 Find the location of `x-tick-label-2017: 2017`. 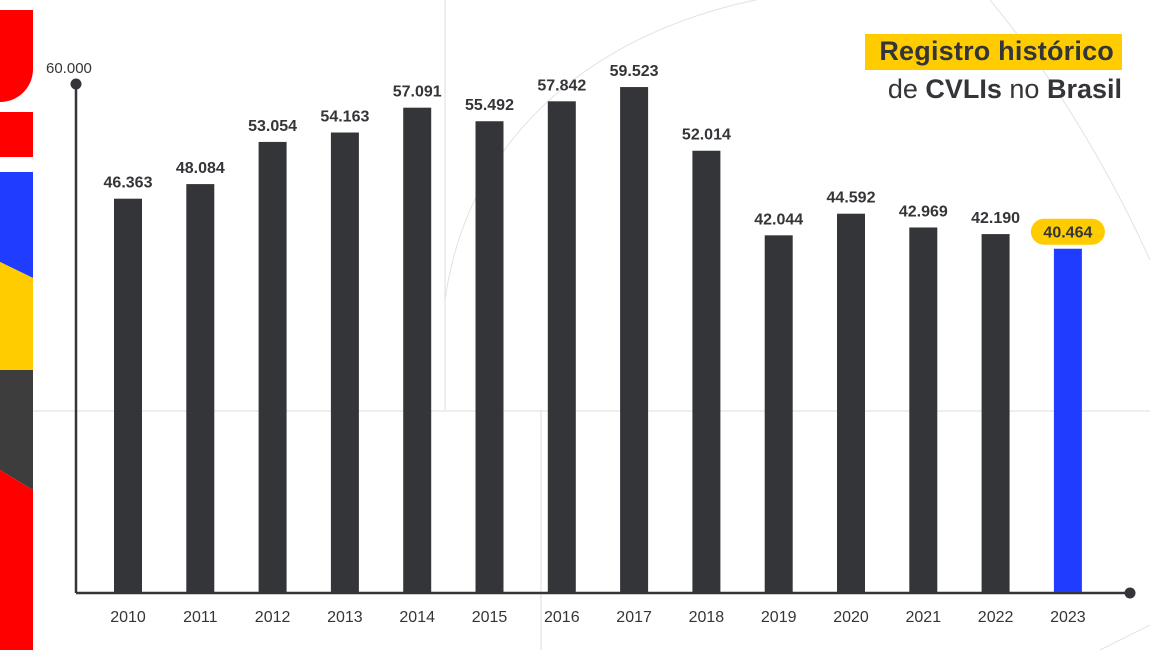

x-tick-label-2017: 2017 is located at coordinates (634, 617).